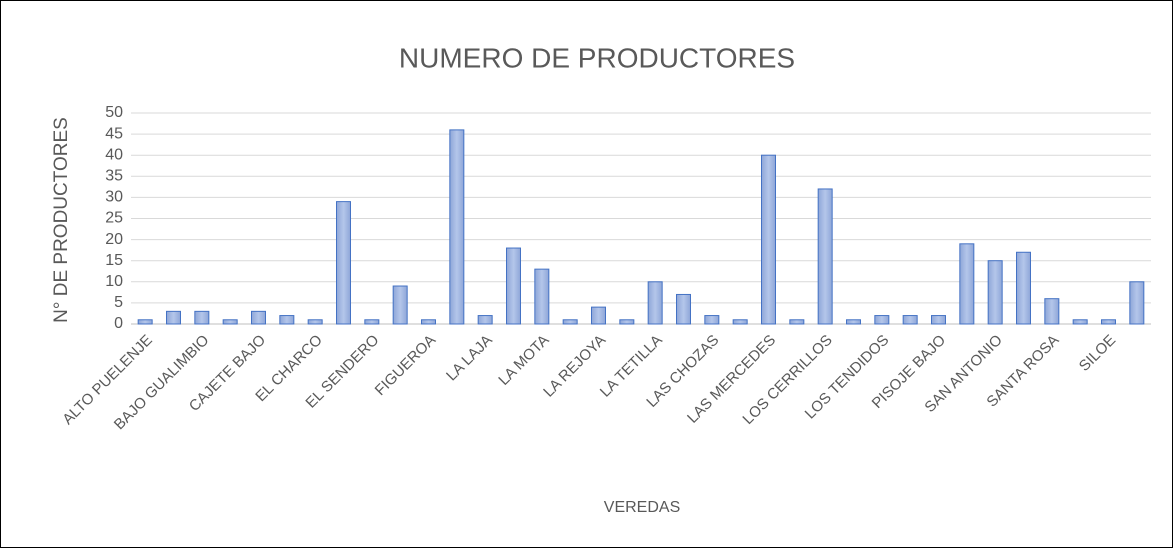  What do you see at coordinates (114, 218) in the screenshot?
I see `y-tick-label: 25` at bounding box center [114, 218].